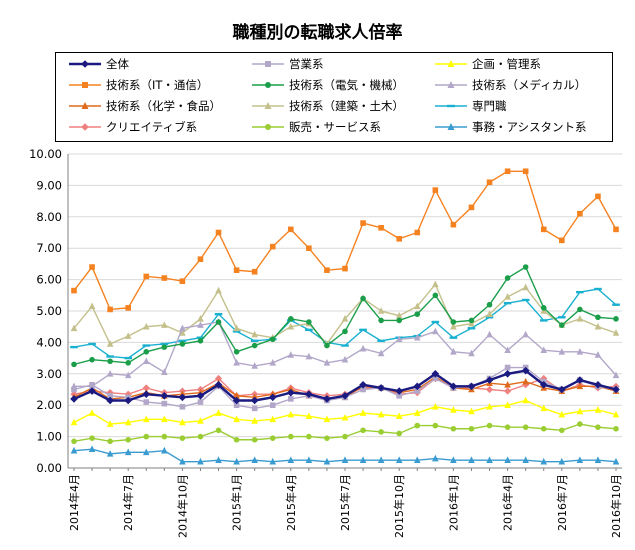  I want to click on x-tick-label: 2014年7月, so click(128, 502).